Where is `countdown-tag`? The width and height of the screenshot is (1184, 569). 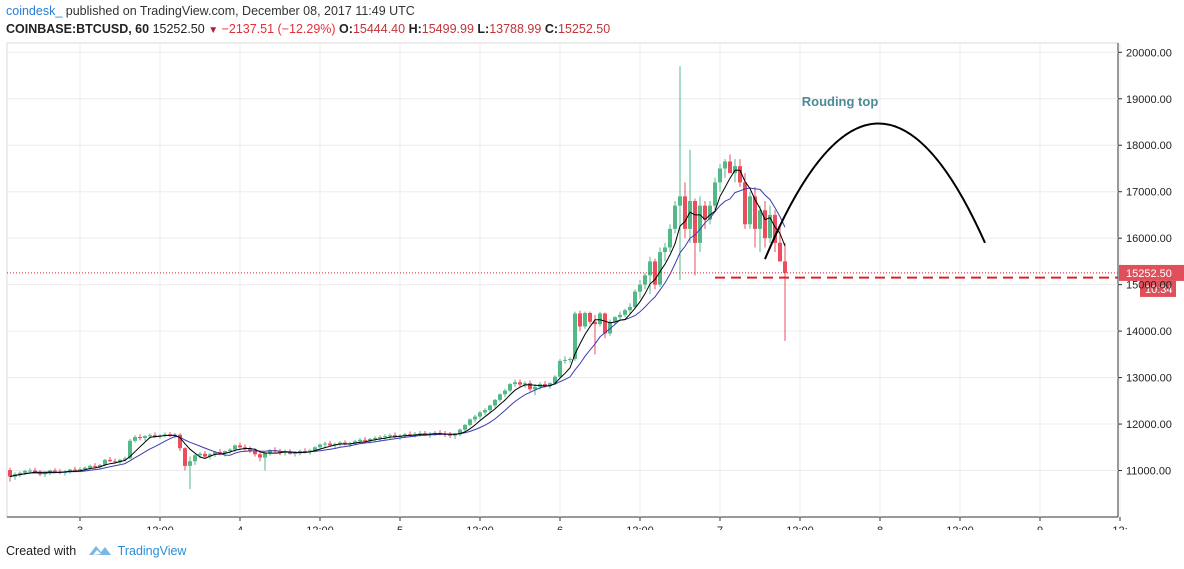
countdown-tag is located at coordinates (1158, 288).